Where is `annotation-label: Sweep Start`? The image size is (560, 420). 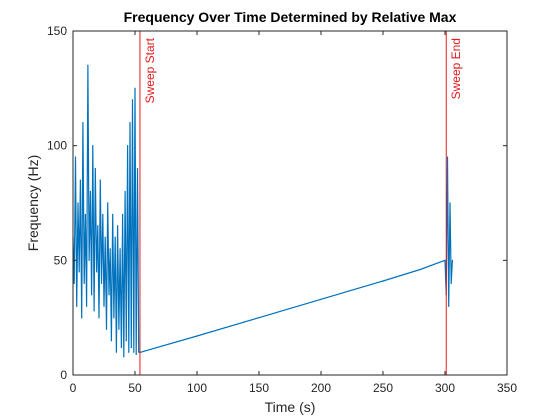
annotation-label: Sweep Start is located at coordinates (150, 70).